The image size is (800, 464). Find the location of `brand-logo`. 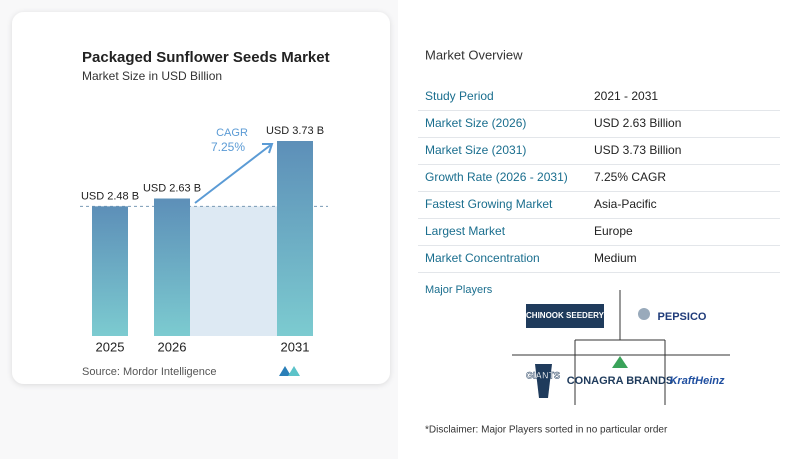

brand-logo is located at coordinates (289, 371).